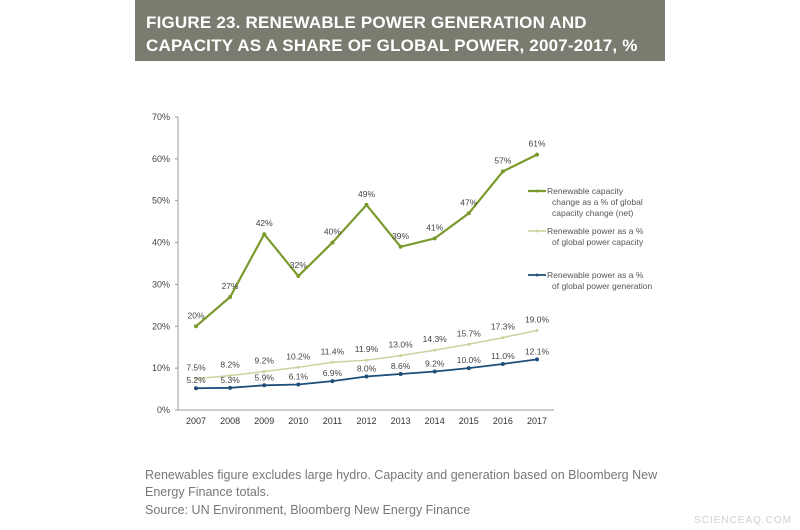  What do you see at coordinates (435, 339) in the screenshot?
I see `data-label: 14.3%` at bounding box center [435, 339].